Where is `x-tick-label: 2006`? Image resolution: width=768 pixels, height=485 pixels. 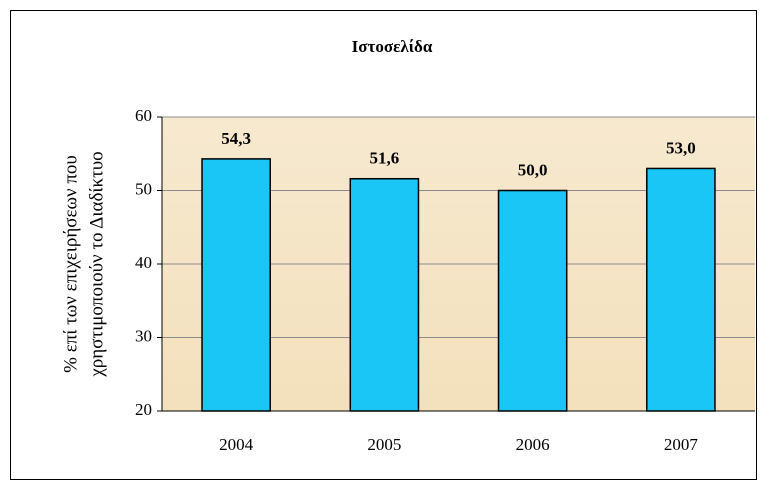 x-tick-label: 2006 is located at coordinates (533, 444).